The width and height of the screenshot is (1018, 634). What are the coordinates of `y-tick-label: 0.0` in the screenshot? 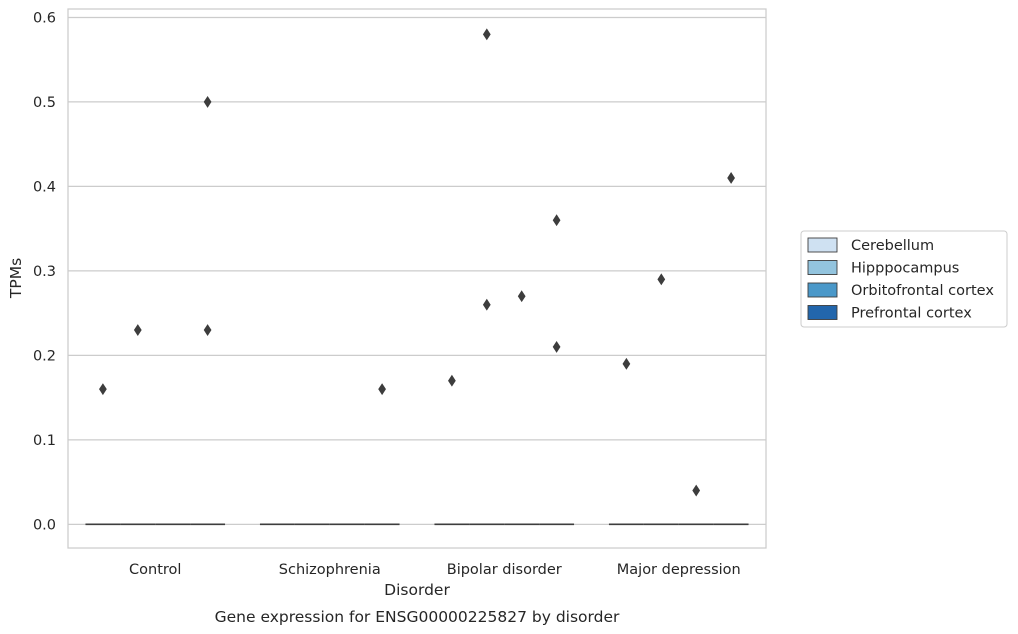 It's located at (44, 525).